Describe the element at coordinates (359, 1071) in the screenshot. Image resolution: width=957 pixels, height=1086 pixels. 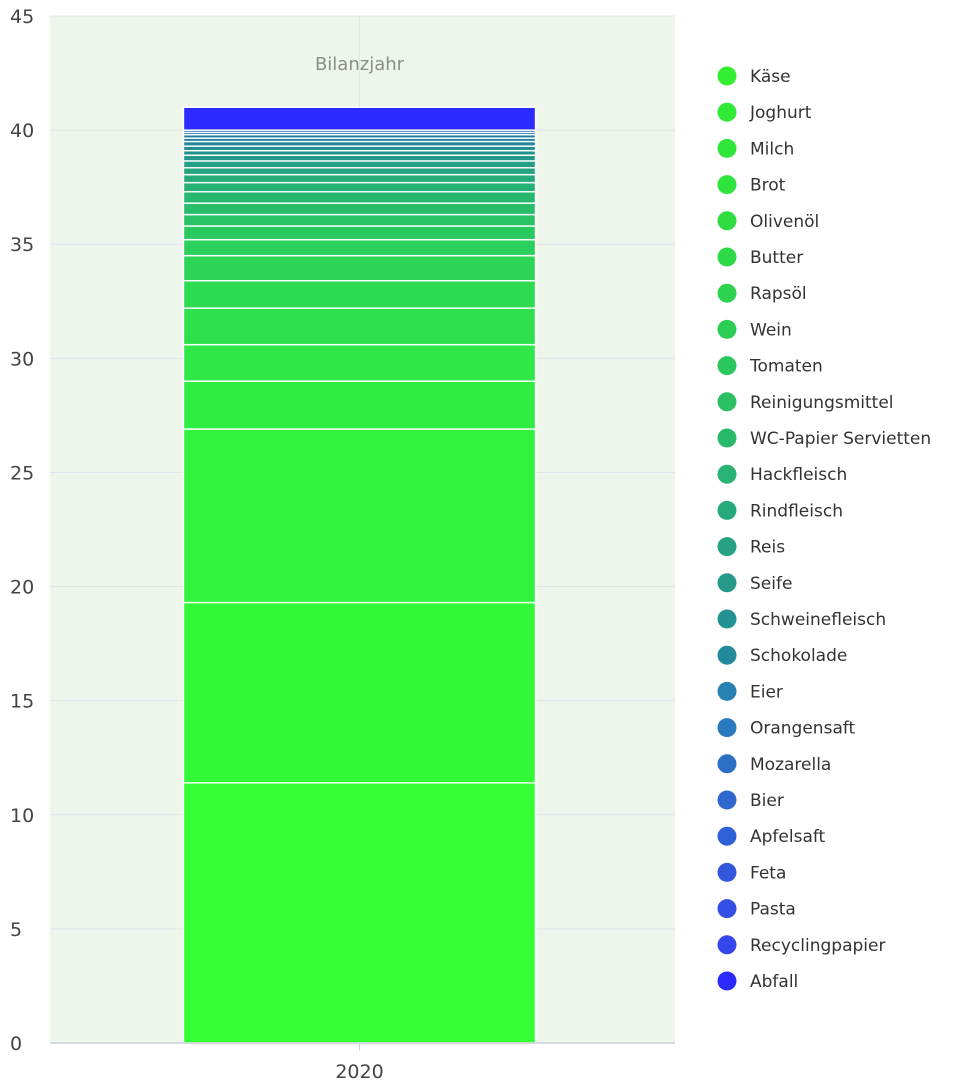
I see `x-tick-label-2020: 2020` at that location.